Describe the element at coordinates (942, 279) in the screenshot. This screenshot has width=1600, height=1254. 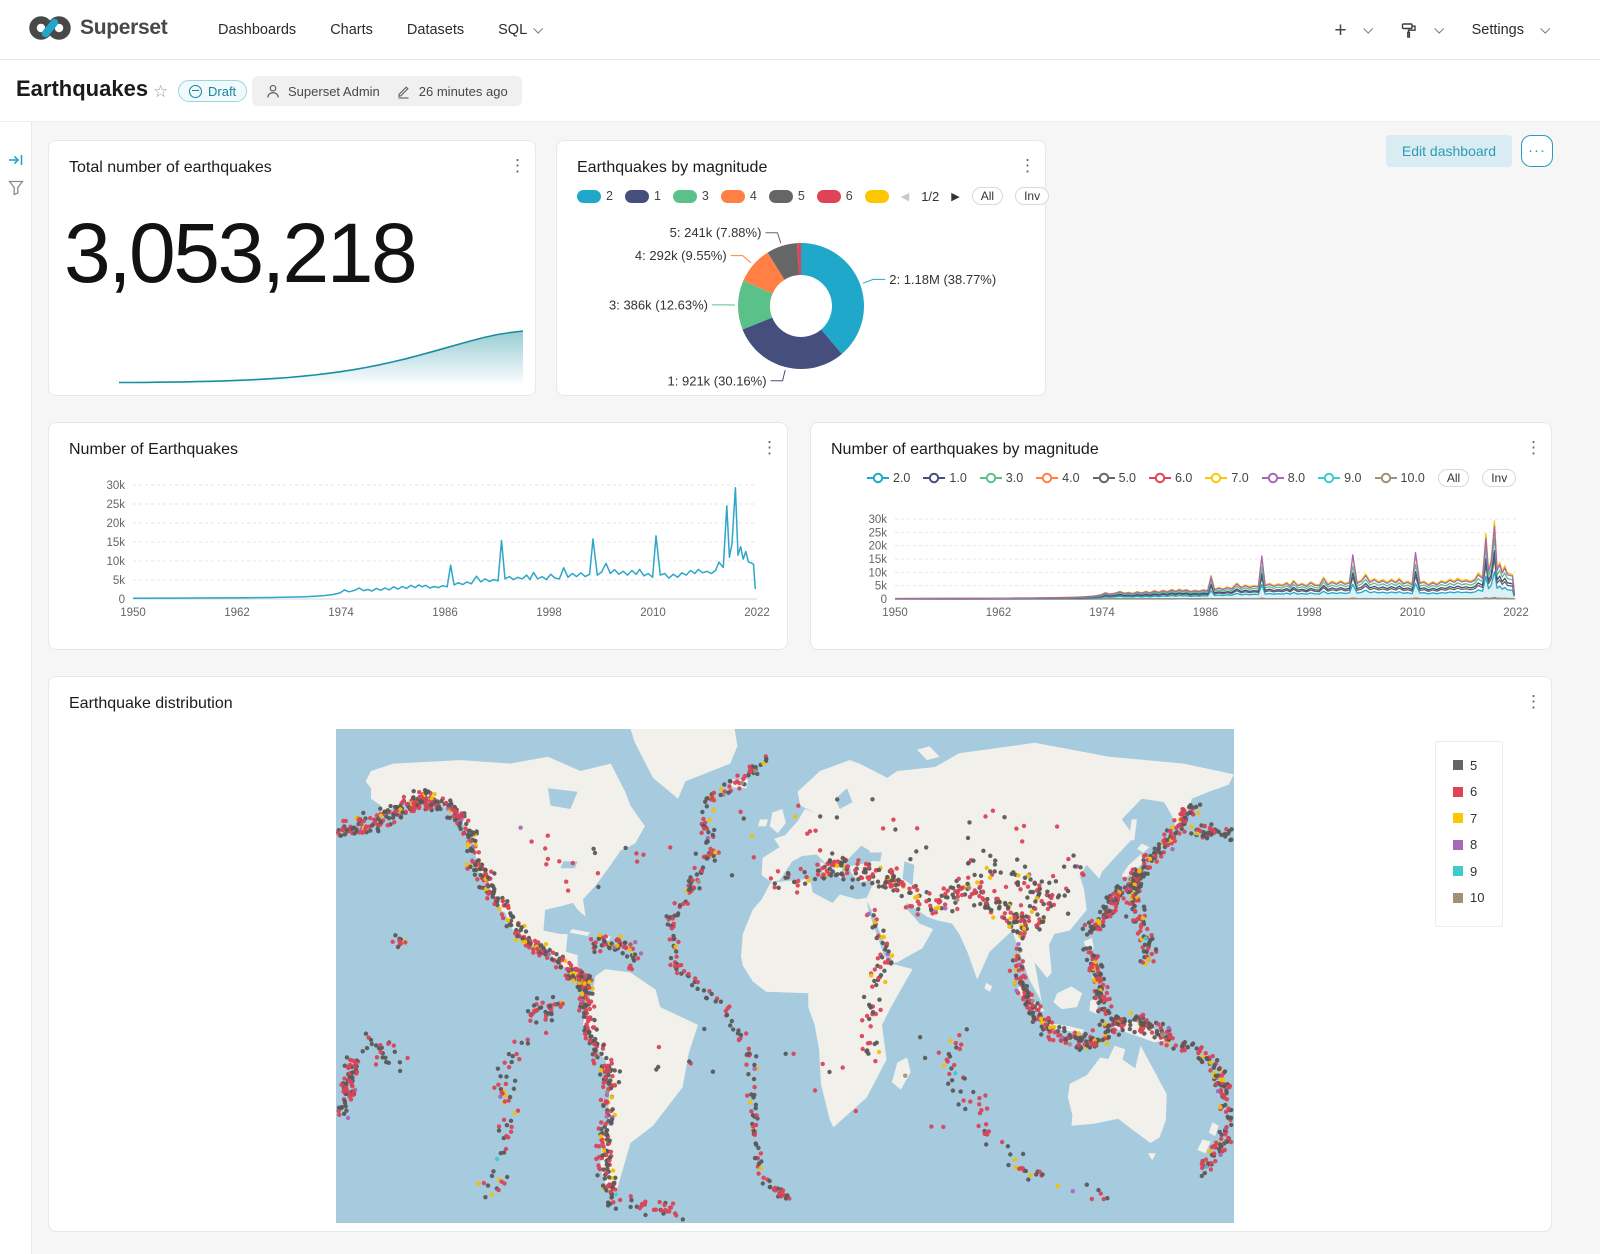
I see `svg-text: 2: 1.18M (38.77%)` at that location.